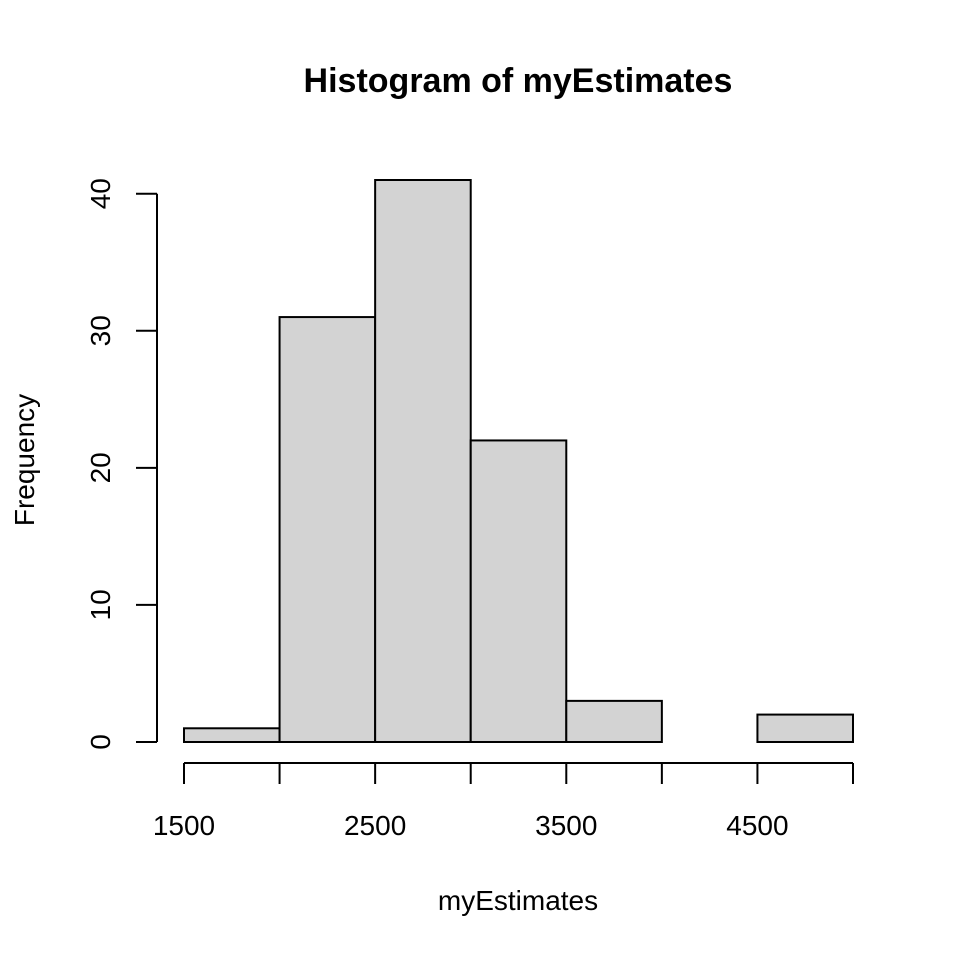 The image size is (960, 960). Describe the element at coordinates (121, 464) in the screenshot. I see `y-axis: 0 10 20 30 40` at that location.